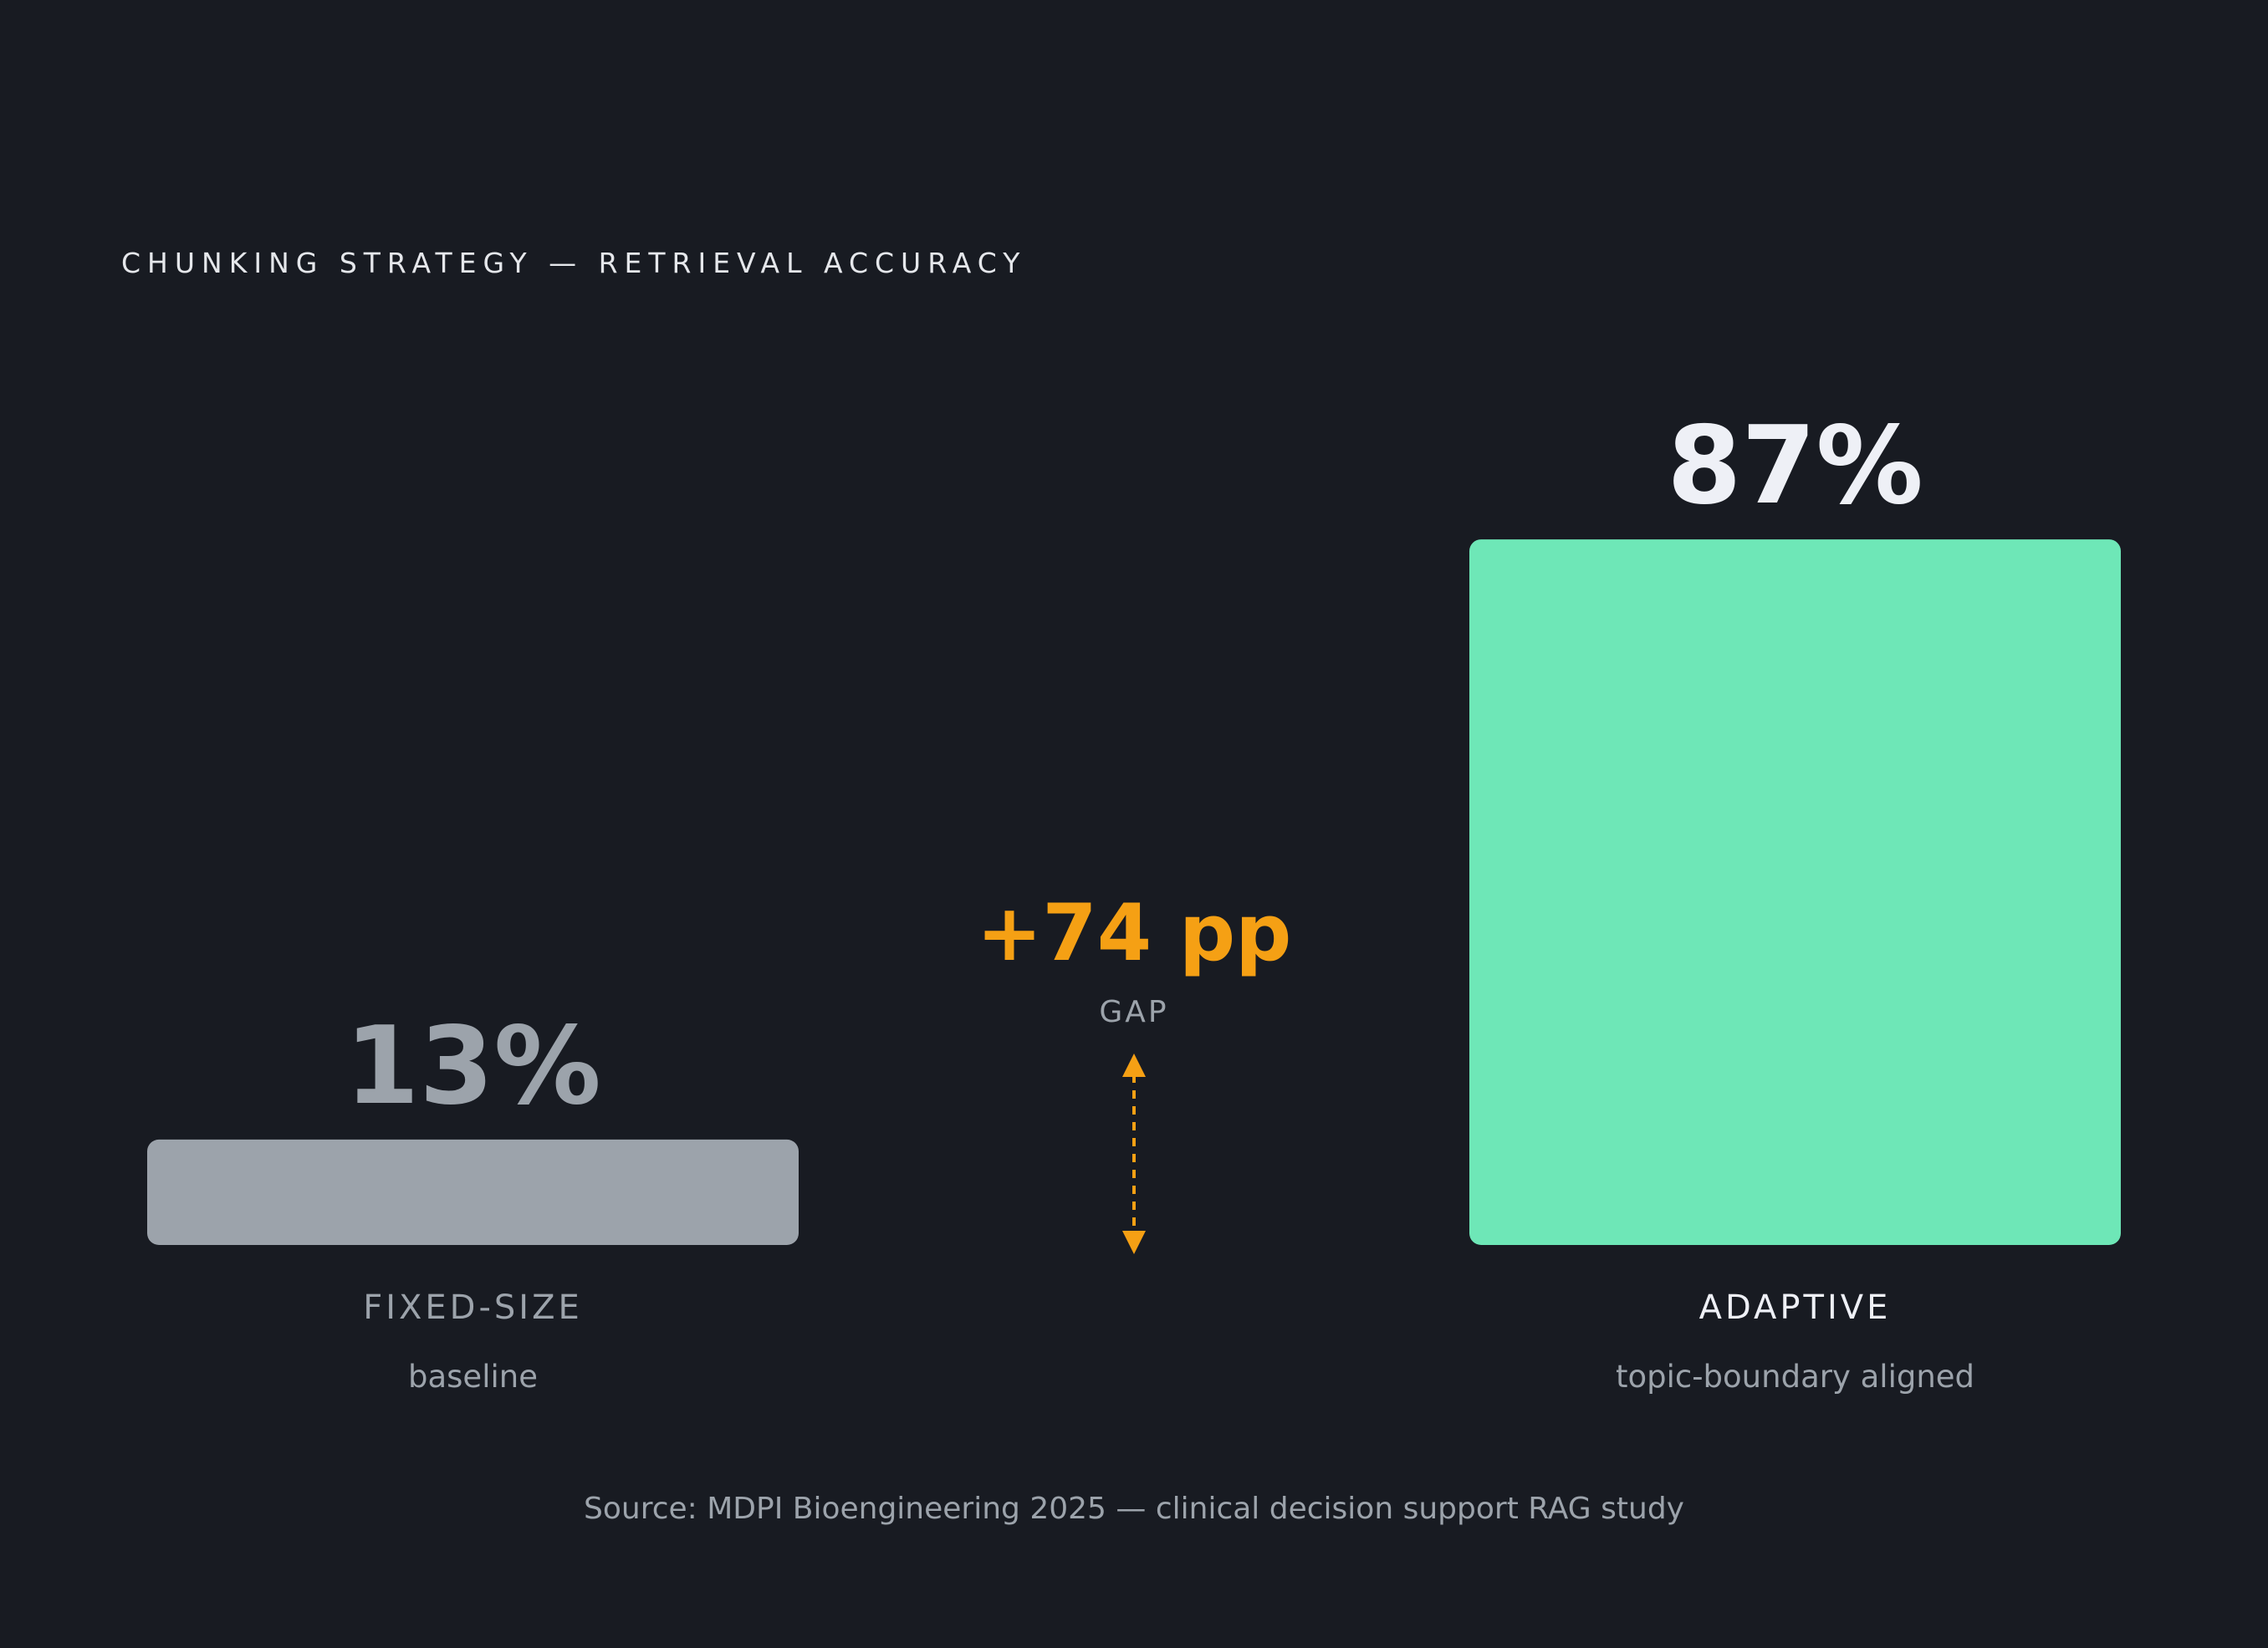 Image resolution: width=2268 pixels, height=1648 pixels. What do you see at coordinates (1134, 933) in the screenshot?
I see `gap-annotation: +74 pp` at bounding box center [1134, 933].